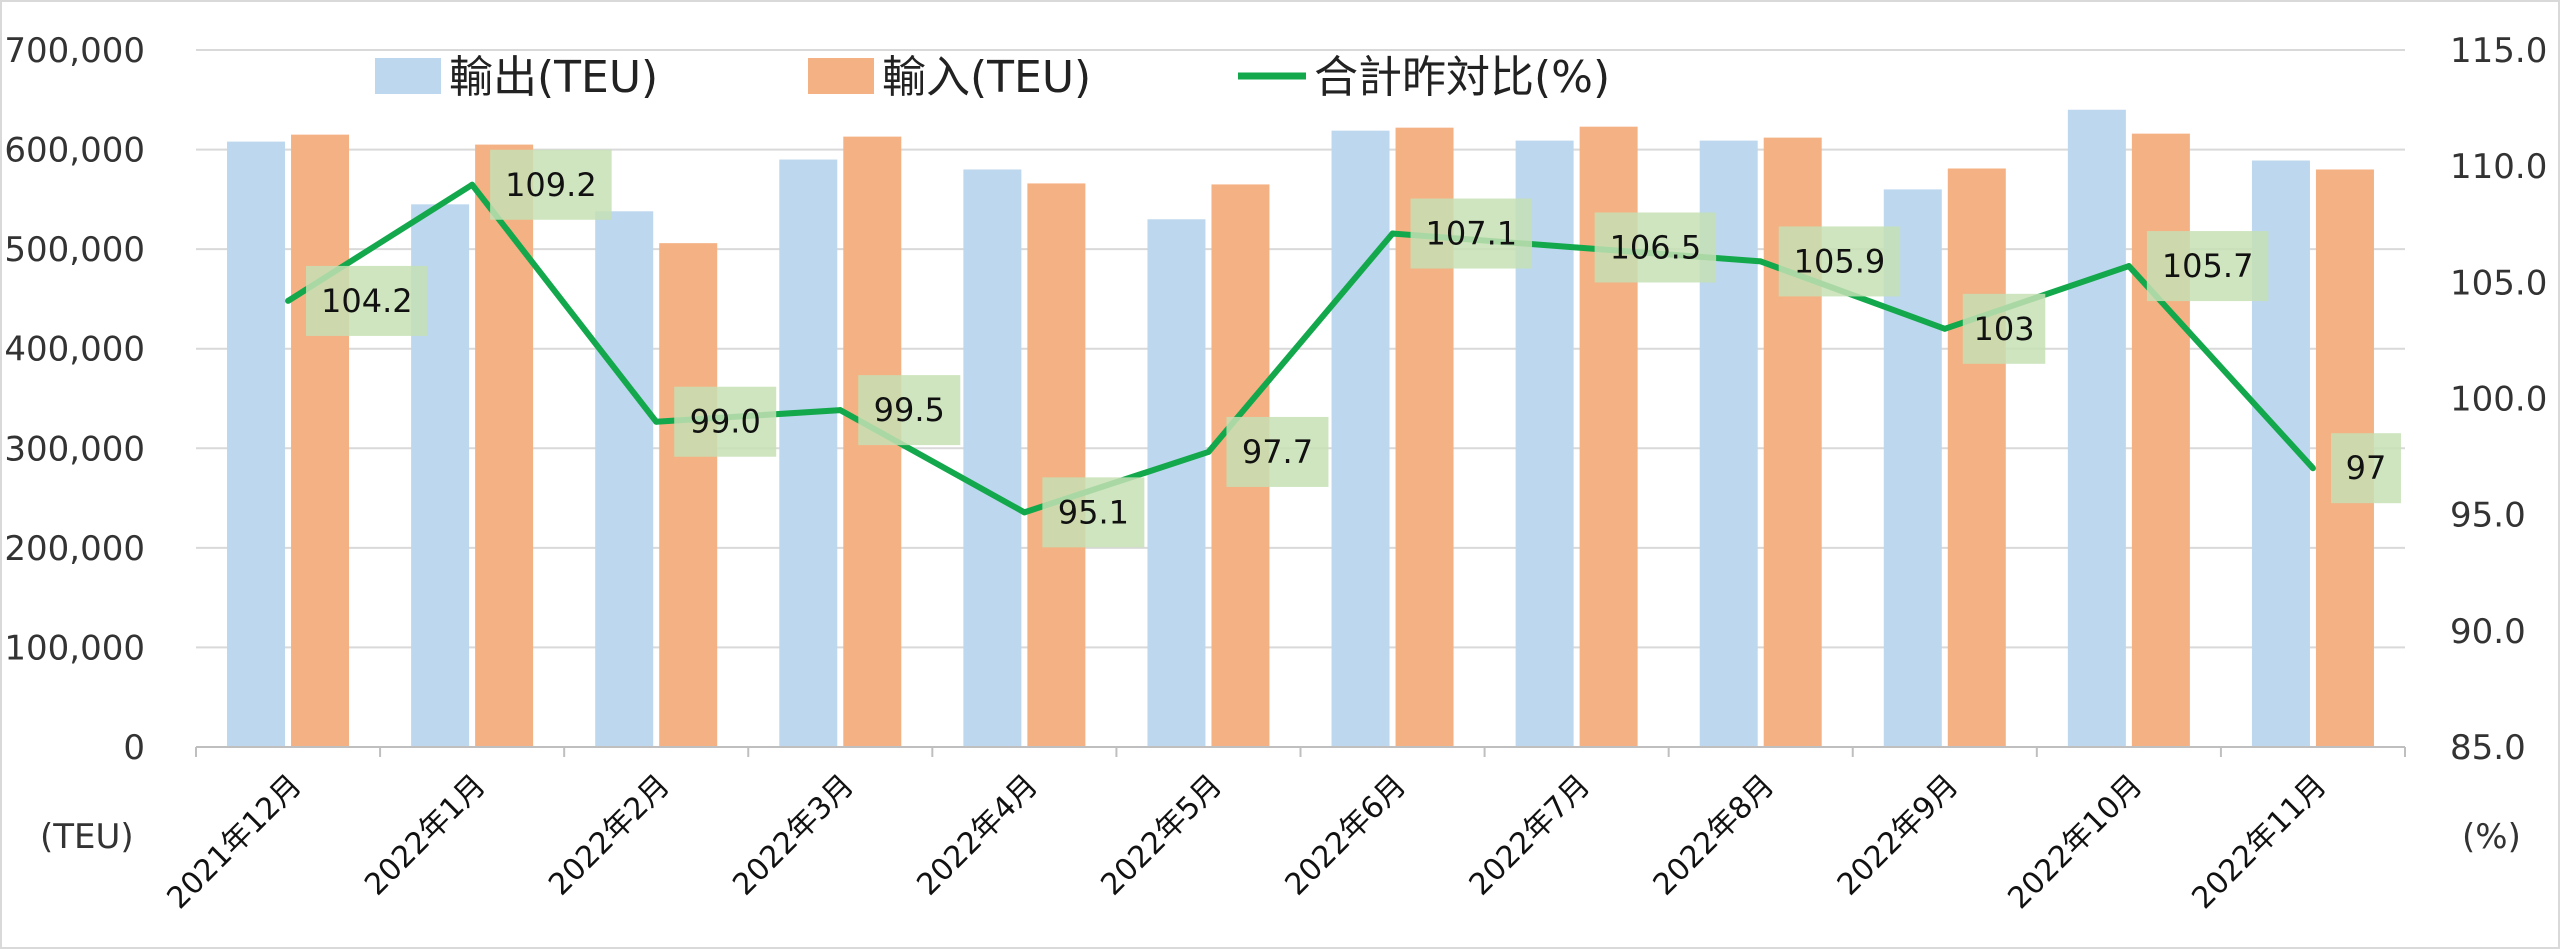 Image resolution: width=2560 pixels, height=949 pixels. Describe the element at coordinates (2488, 516) in the screenshot. I see `y-right-tick-label: 95.0` at that location.